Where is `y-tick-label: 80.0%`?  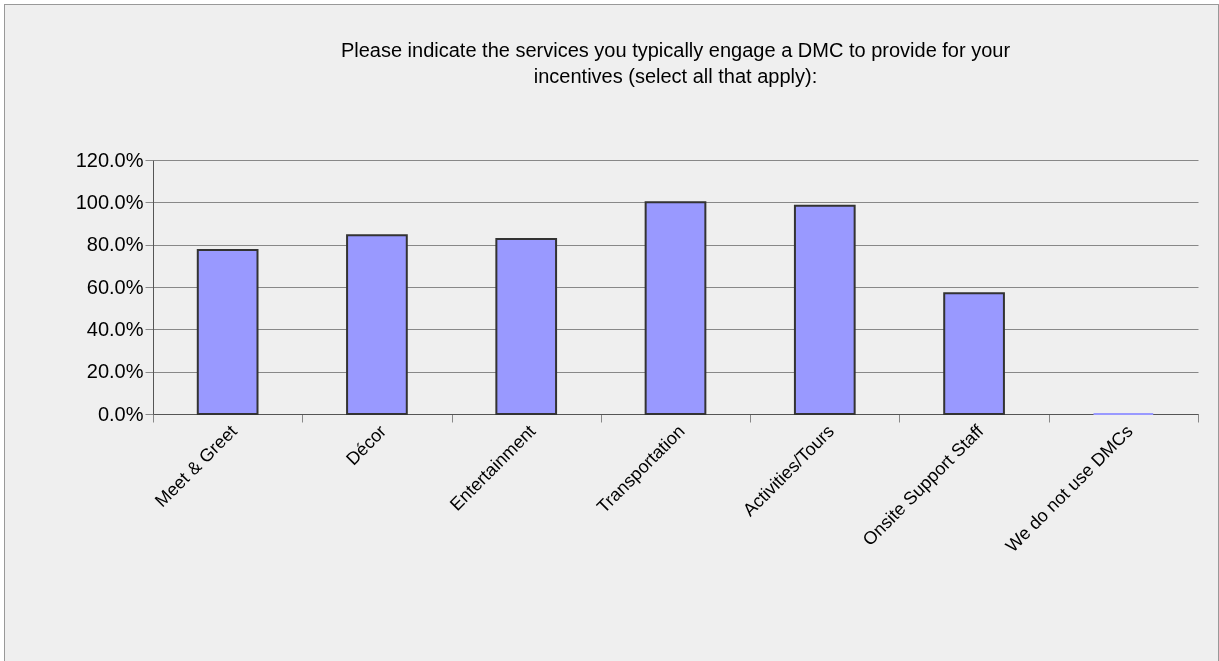
y-tick-label: 80.0% is located at coordinates (115, 244).